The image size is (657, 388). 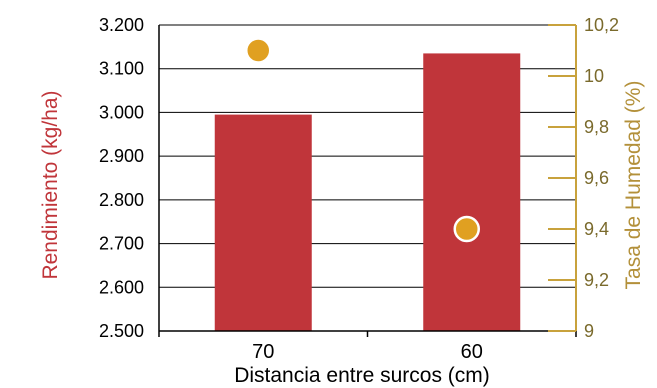 I want to click on y-tick-label: 2.900, so click(x=121, y=156).